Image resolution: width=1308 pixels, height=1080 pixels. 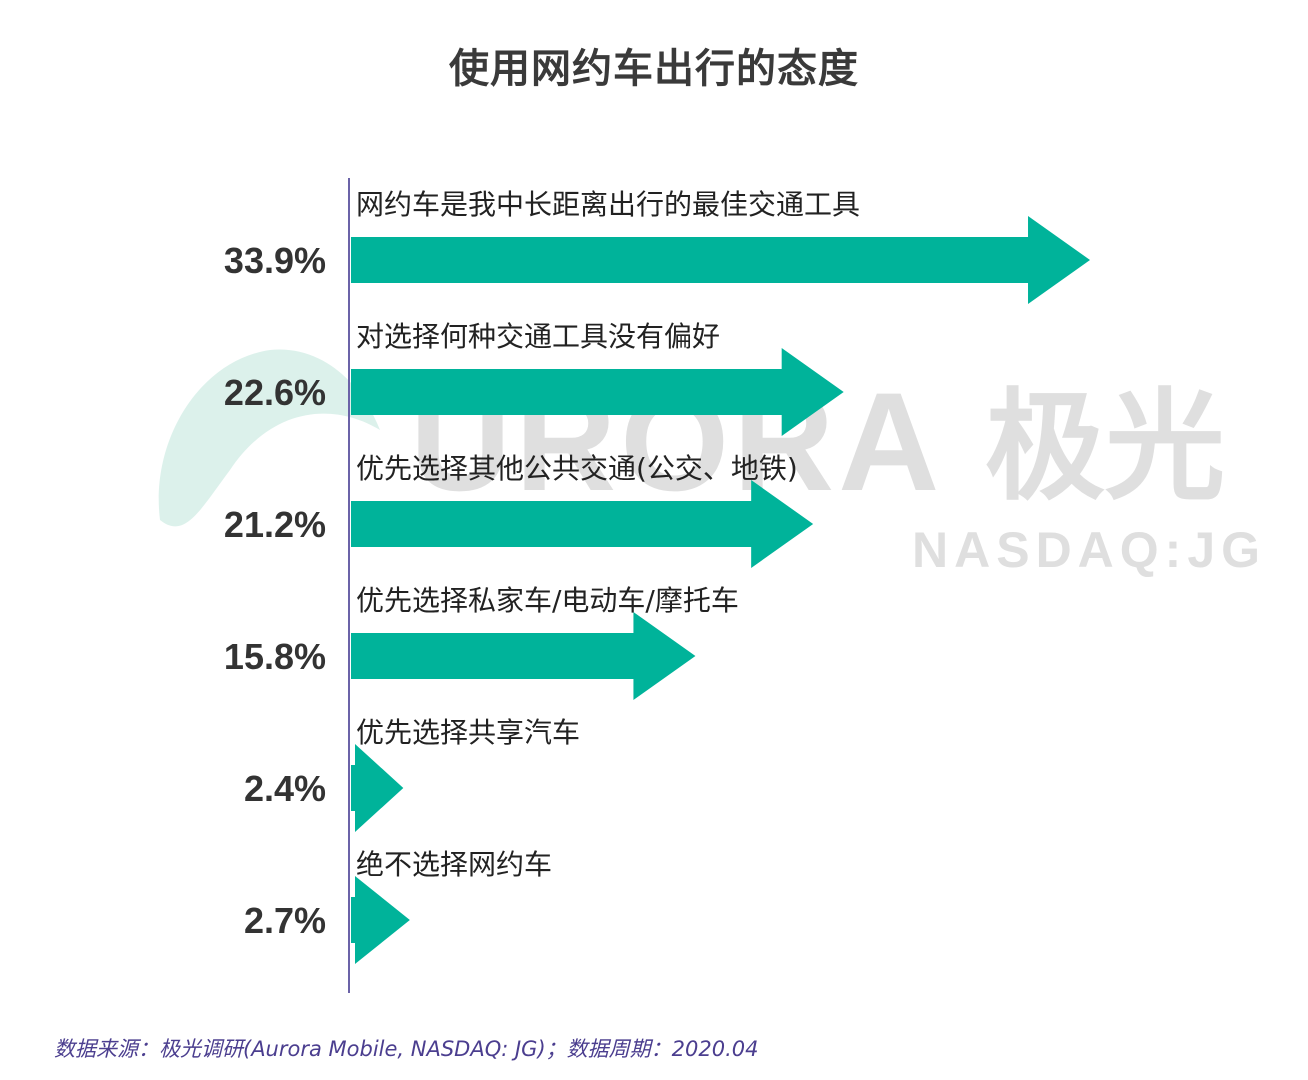 What do you see at coordinates (285, 920) in the screenshot?
I see `value-label: 2.7%` at bounding box center [285, 920].